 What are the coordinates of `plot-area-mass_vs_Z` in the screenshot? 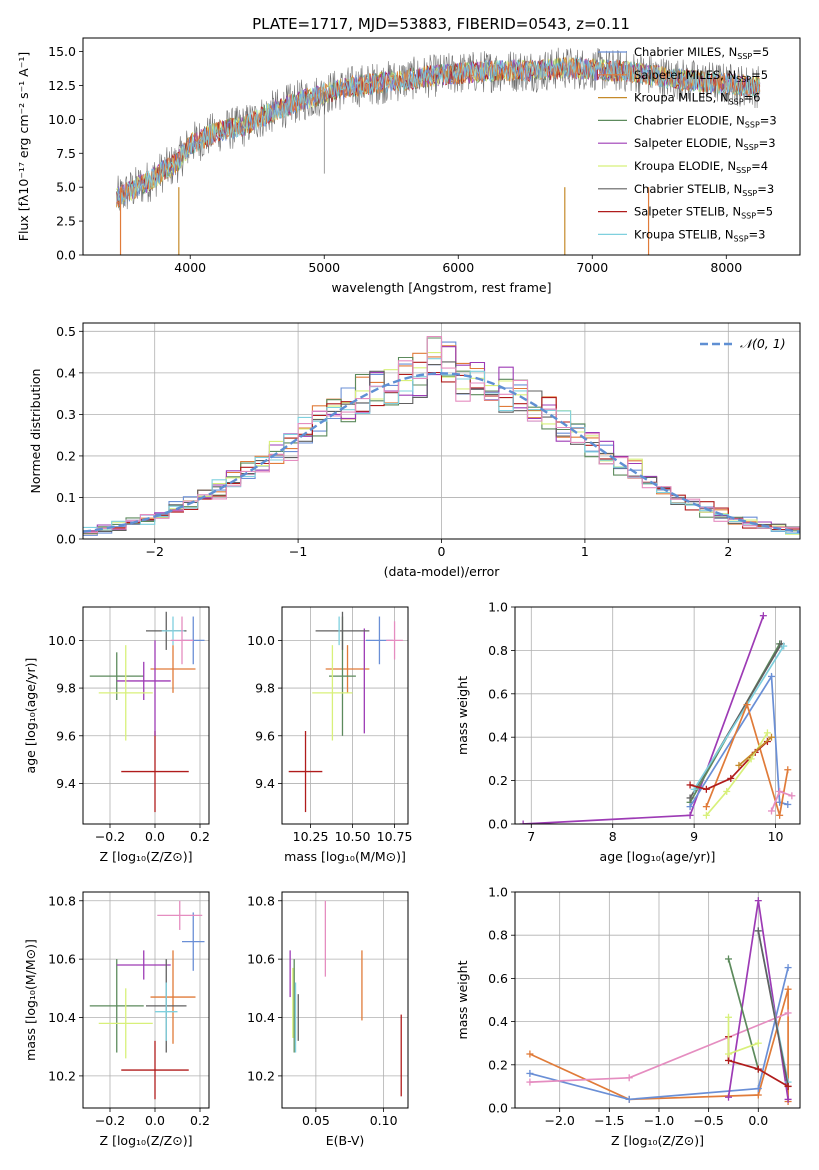 It's located at (146, 1000).